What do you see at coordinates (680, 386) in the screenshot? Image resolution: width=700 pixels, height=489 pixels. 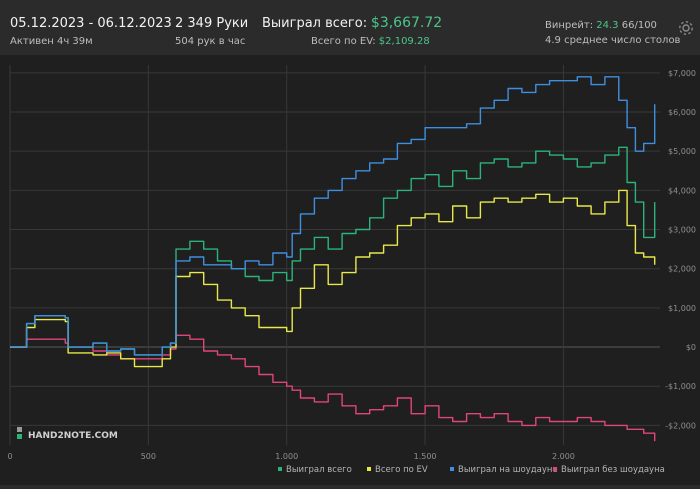 I see `y-tick-label: -$1,000` at bounding box center [680, 386].